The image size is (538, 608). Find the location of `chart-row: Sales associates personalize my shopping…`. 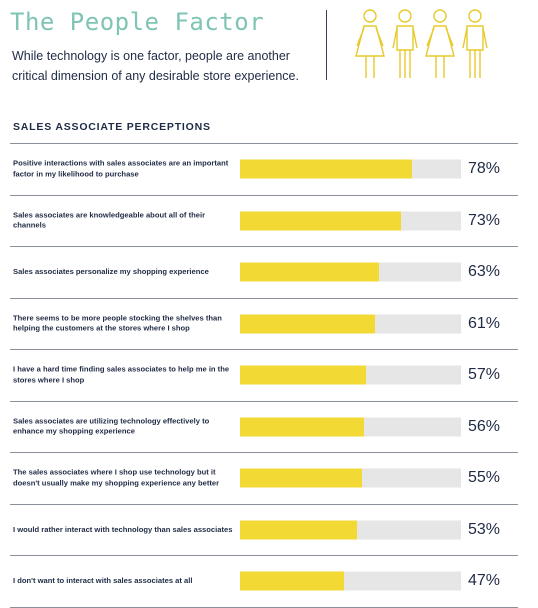

chart-row: Sales associates personalize my shopping… is located at coordinates (264, 273).